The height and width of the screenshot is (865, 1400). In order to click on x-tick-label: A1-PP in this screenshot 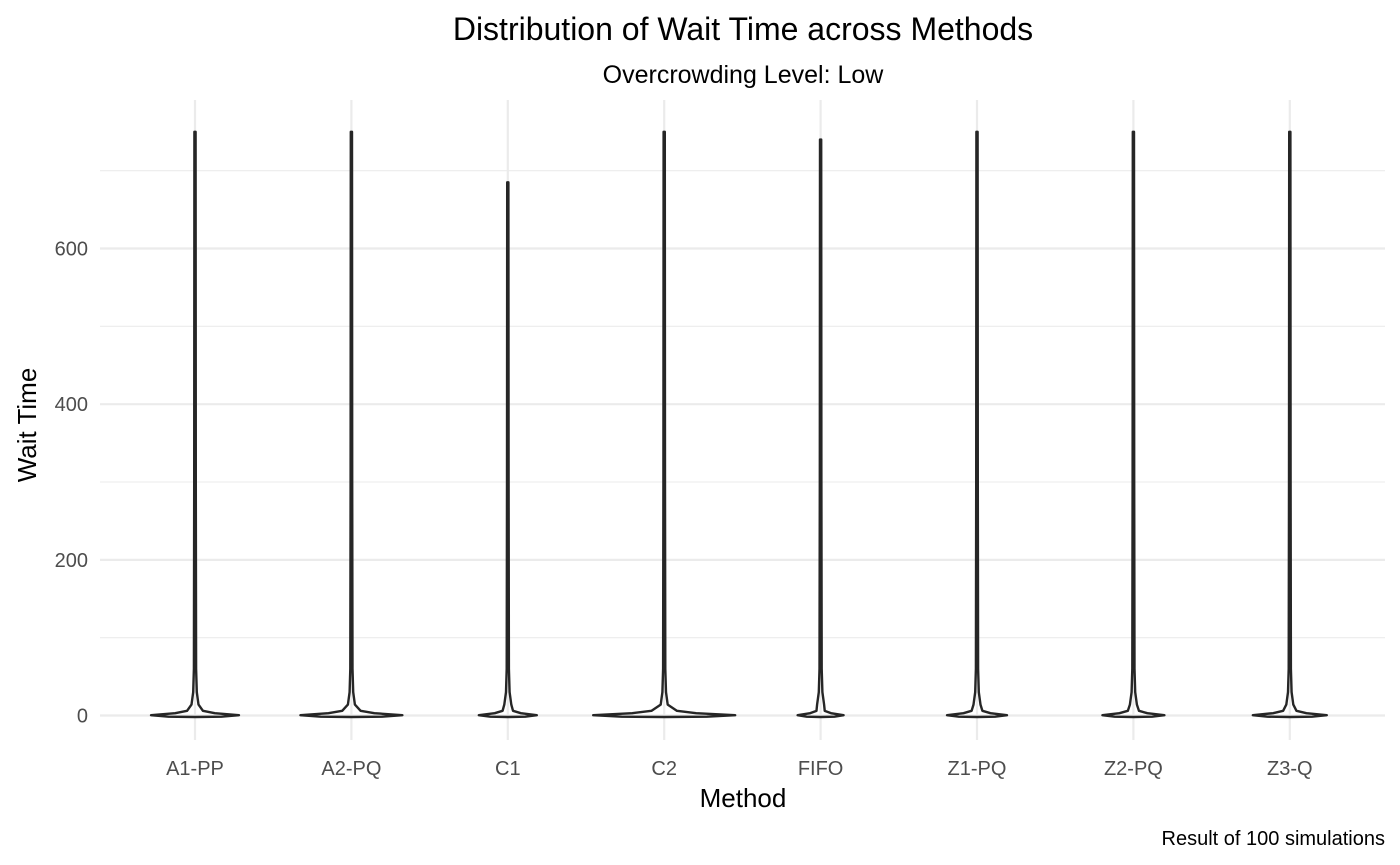, I will do `click(195, 769)`.